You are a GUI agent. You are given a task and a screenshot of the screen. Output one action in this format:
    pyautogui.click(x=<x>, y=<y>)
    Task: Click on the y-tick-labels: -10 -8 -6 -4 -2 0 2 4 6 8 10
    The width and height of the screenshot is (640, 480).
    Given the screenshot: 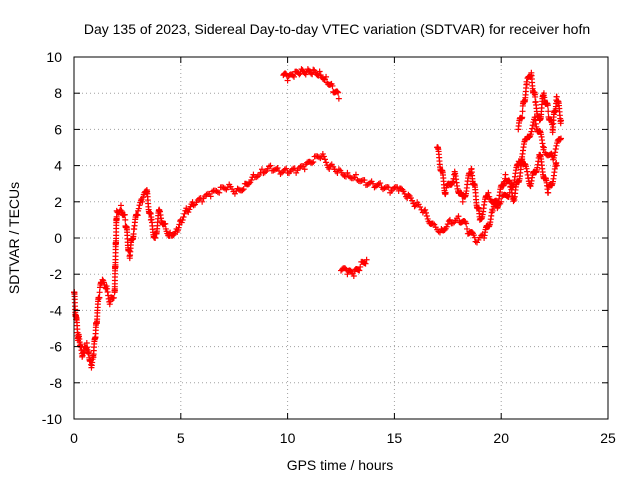 What is the action you would take?
    pyautogui.click(x=52, y=238)
    